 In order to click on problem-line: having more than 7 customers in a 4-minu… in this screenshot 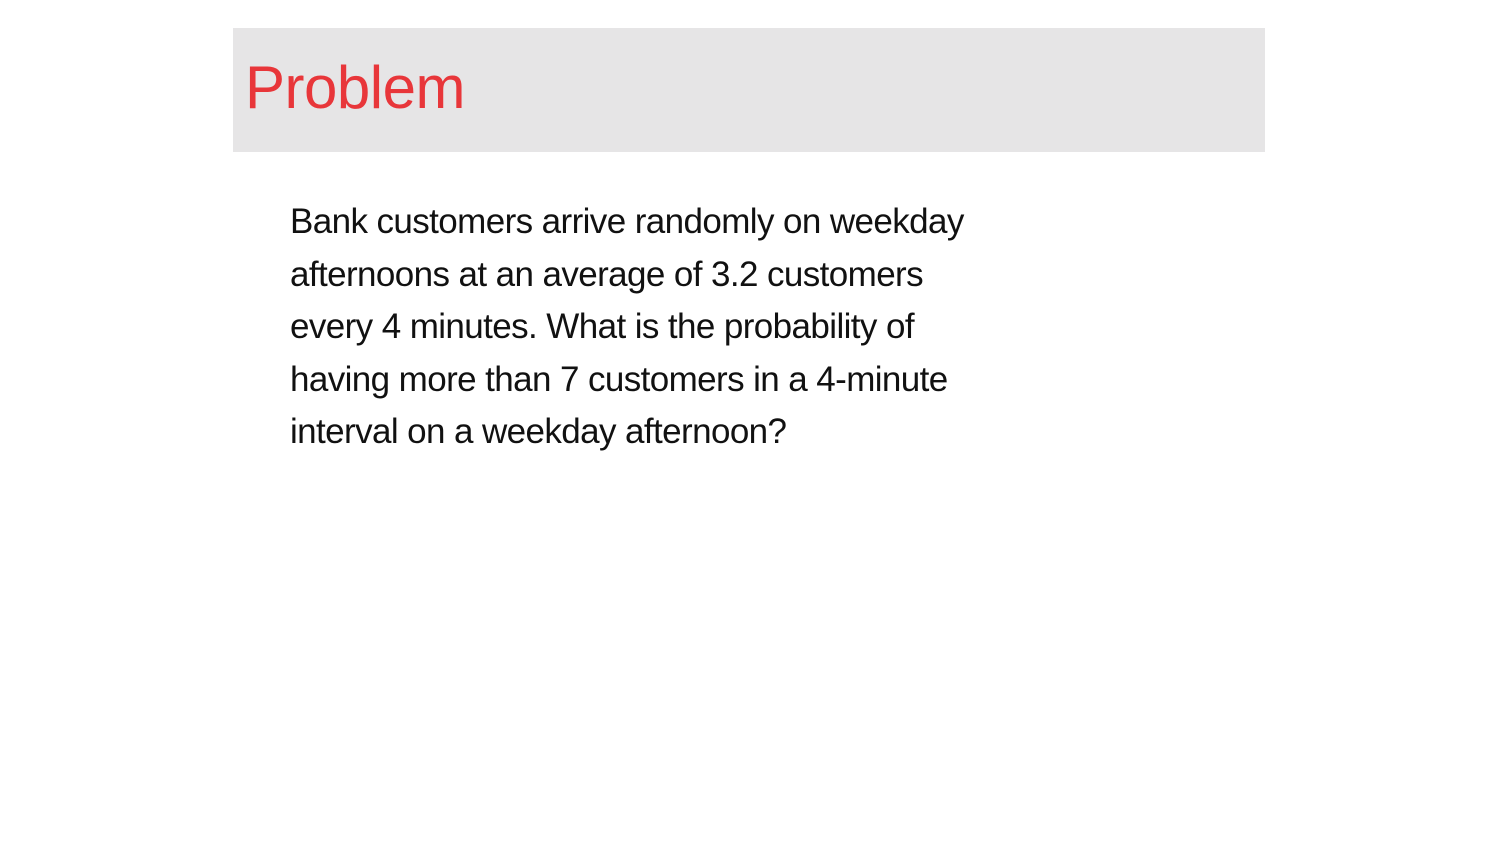, I will do `click(619, 379)`.